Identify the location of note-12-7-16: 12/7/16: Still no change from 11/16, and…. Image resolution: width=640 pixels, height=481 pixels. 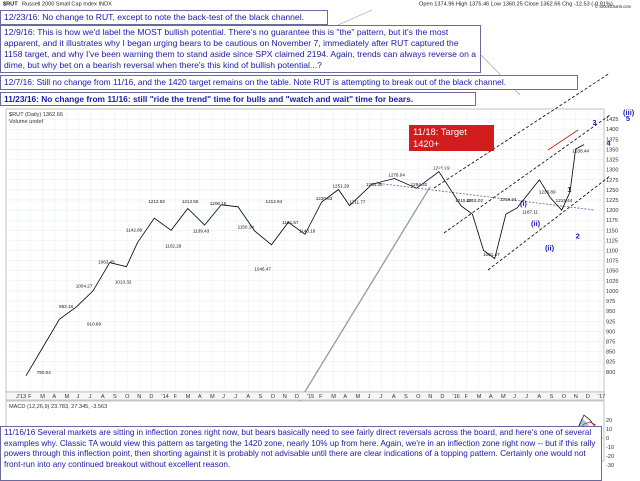
(289, 82).